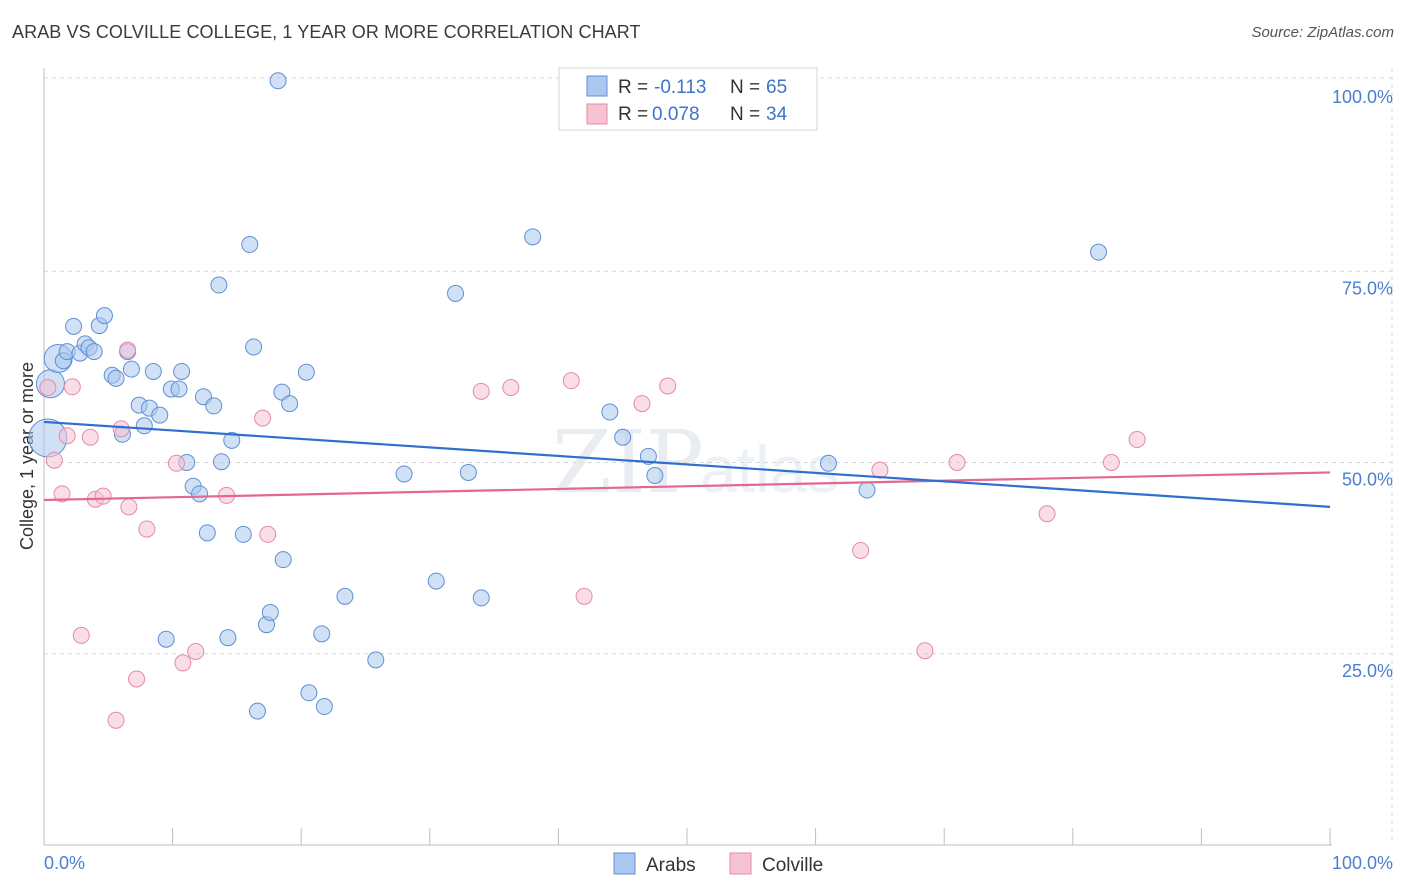  What do you see at coordinates (633, 87) in the screenshot?
I see `legend-r-label-arabs: R =` at bounding box center [633, 87].